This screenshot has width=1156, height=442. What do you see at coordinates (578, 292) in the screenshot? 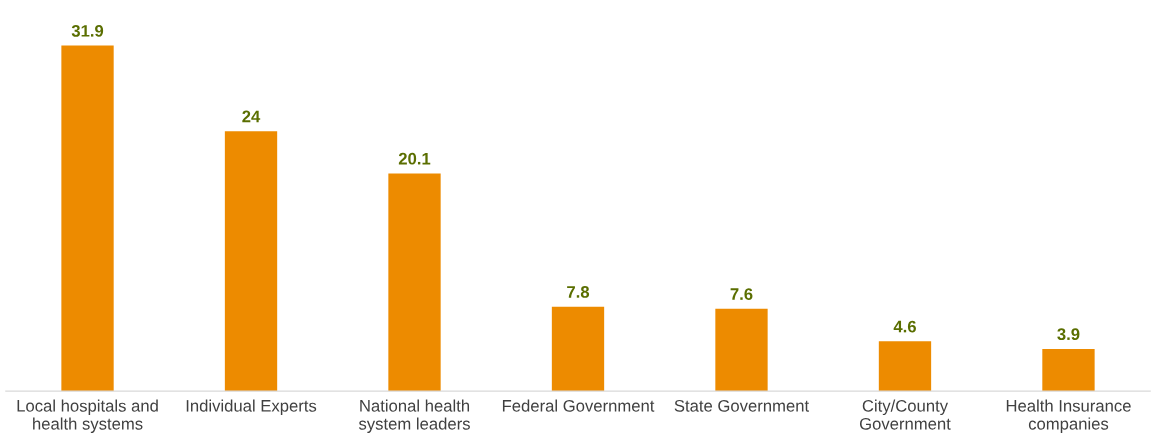
I see `data-label: 7.8` at bounding box center [578, 292].